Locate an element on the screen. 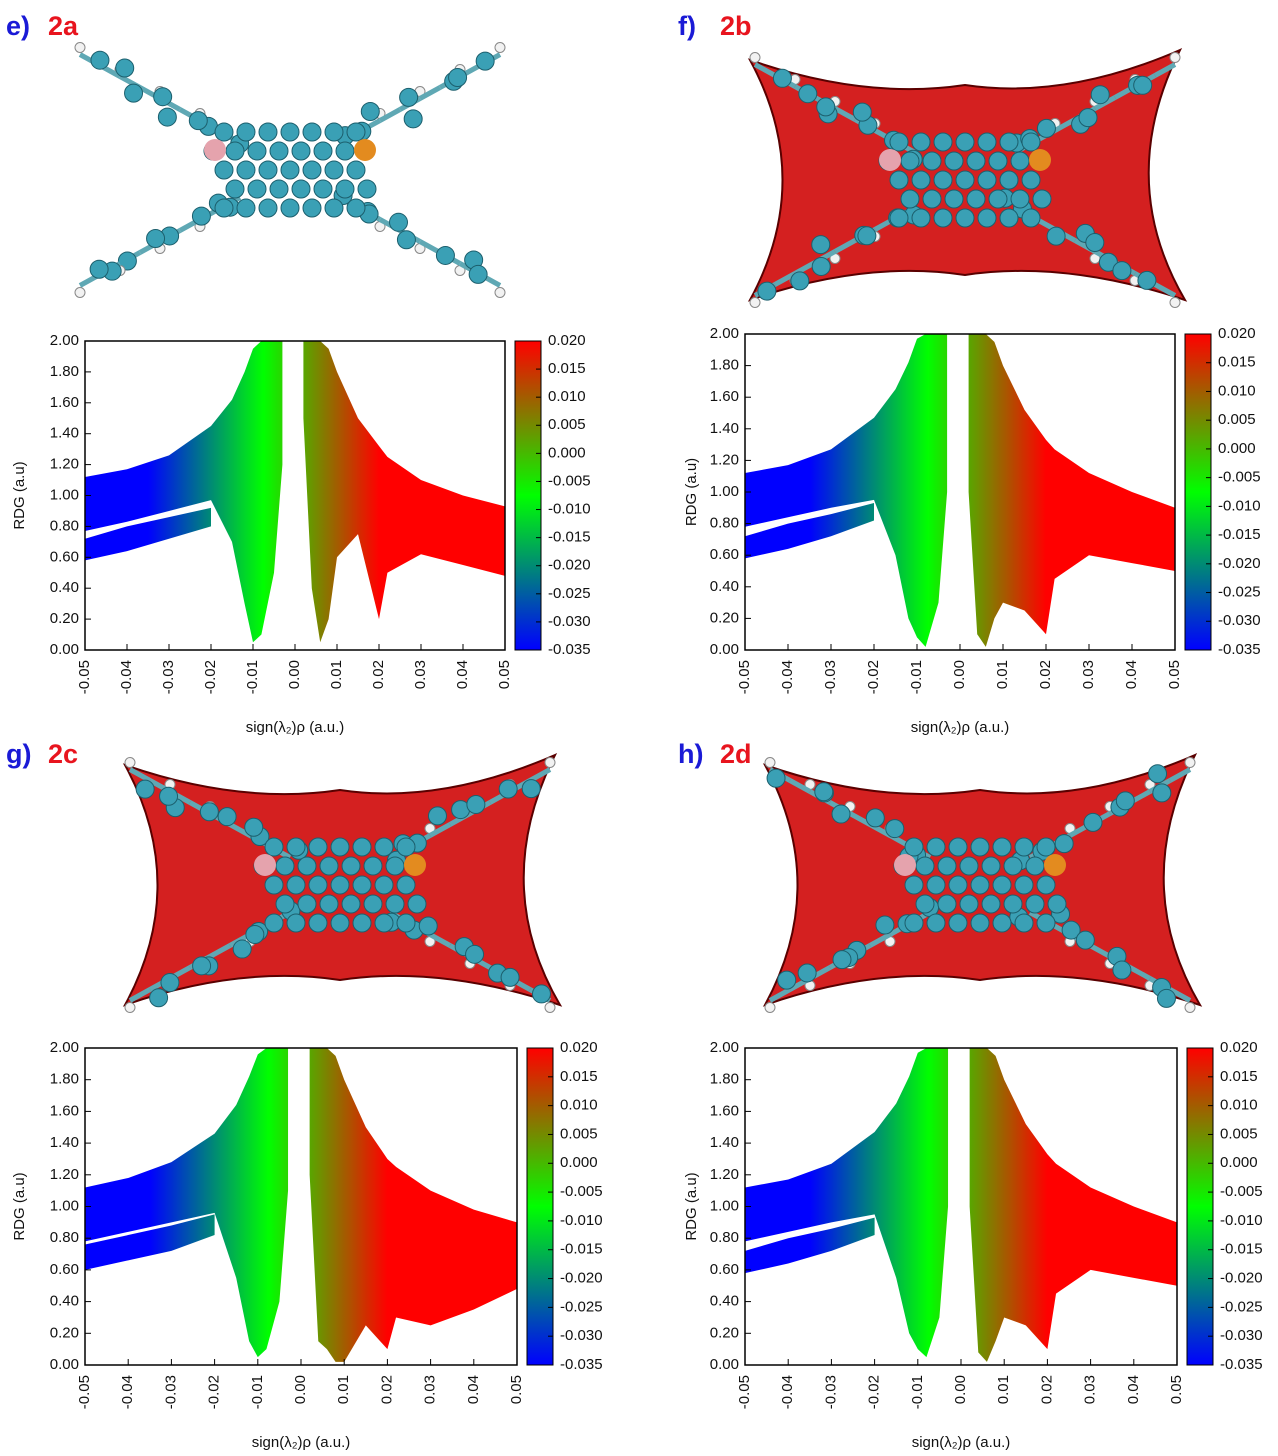 The width and height of the screenshot is (1278, 1456). panel-label: f) is located at coordinates (687, 26).